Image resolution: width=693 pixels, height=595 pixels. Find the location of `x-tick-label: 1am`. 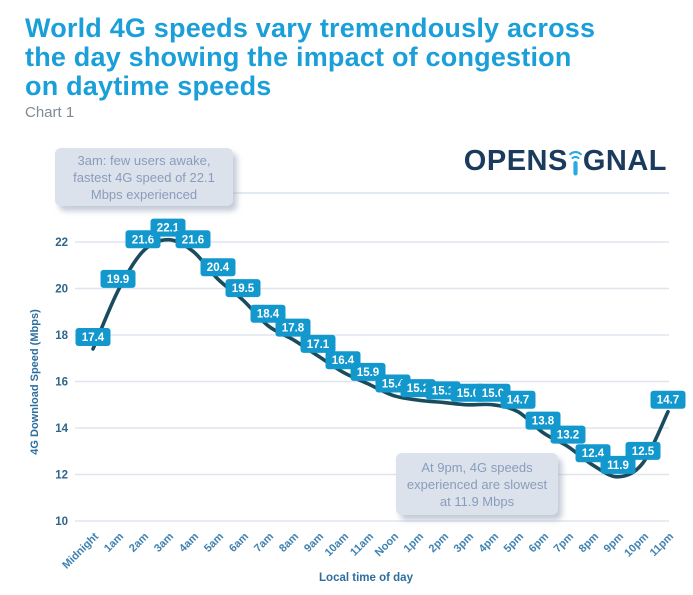

x-tick-label: 1am is located at coordinates (114, 542).